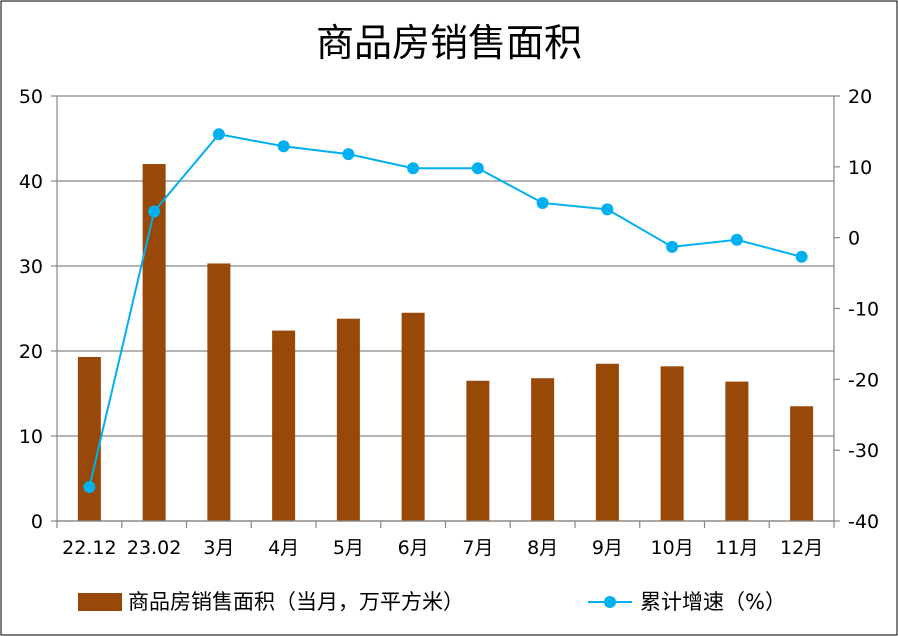 The width and height of the screenshot is (898, 636). What do you see at coordinates (31, 437) in the screenshot?
I see `left-tick-label: 10` at bounding box center [31, 437].